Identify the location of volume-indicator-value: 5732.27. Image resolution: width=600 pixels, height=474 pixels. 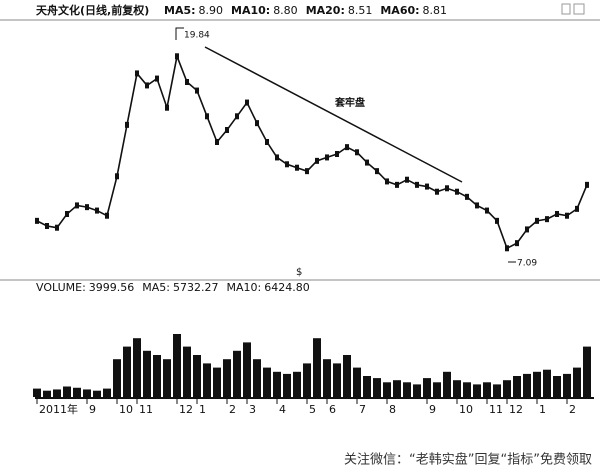
(196, 287).